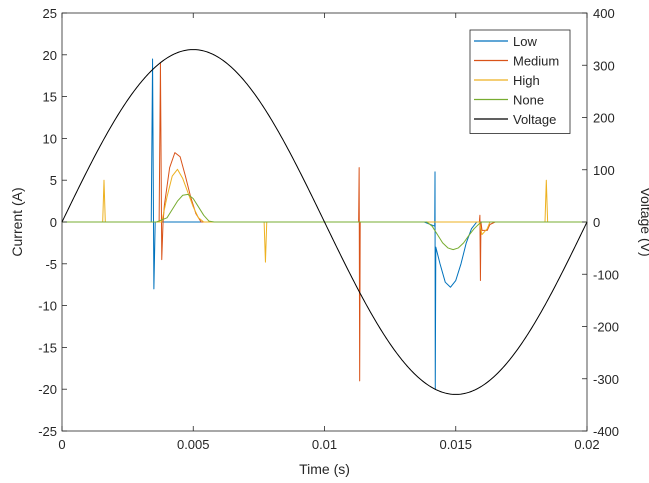 The image size is (649, 483). Describe the element at coordinates (50, 138) in the screenshot. I see `y-left-tick-label: 10` at that location.